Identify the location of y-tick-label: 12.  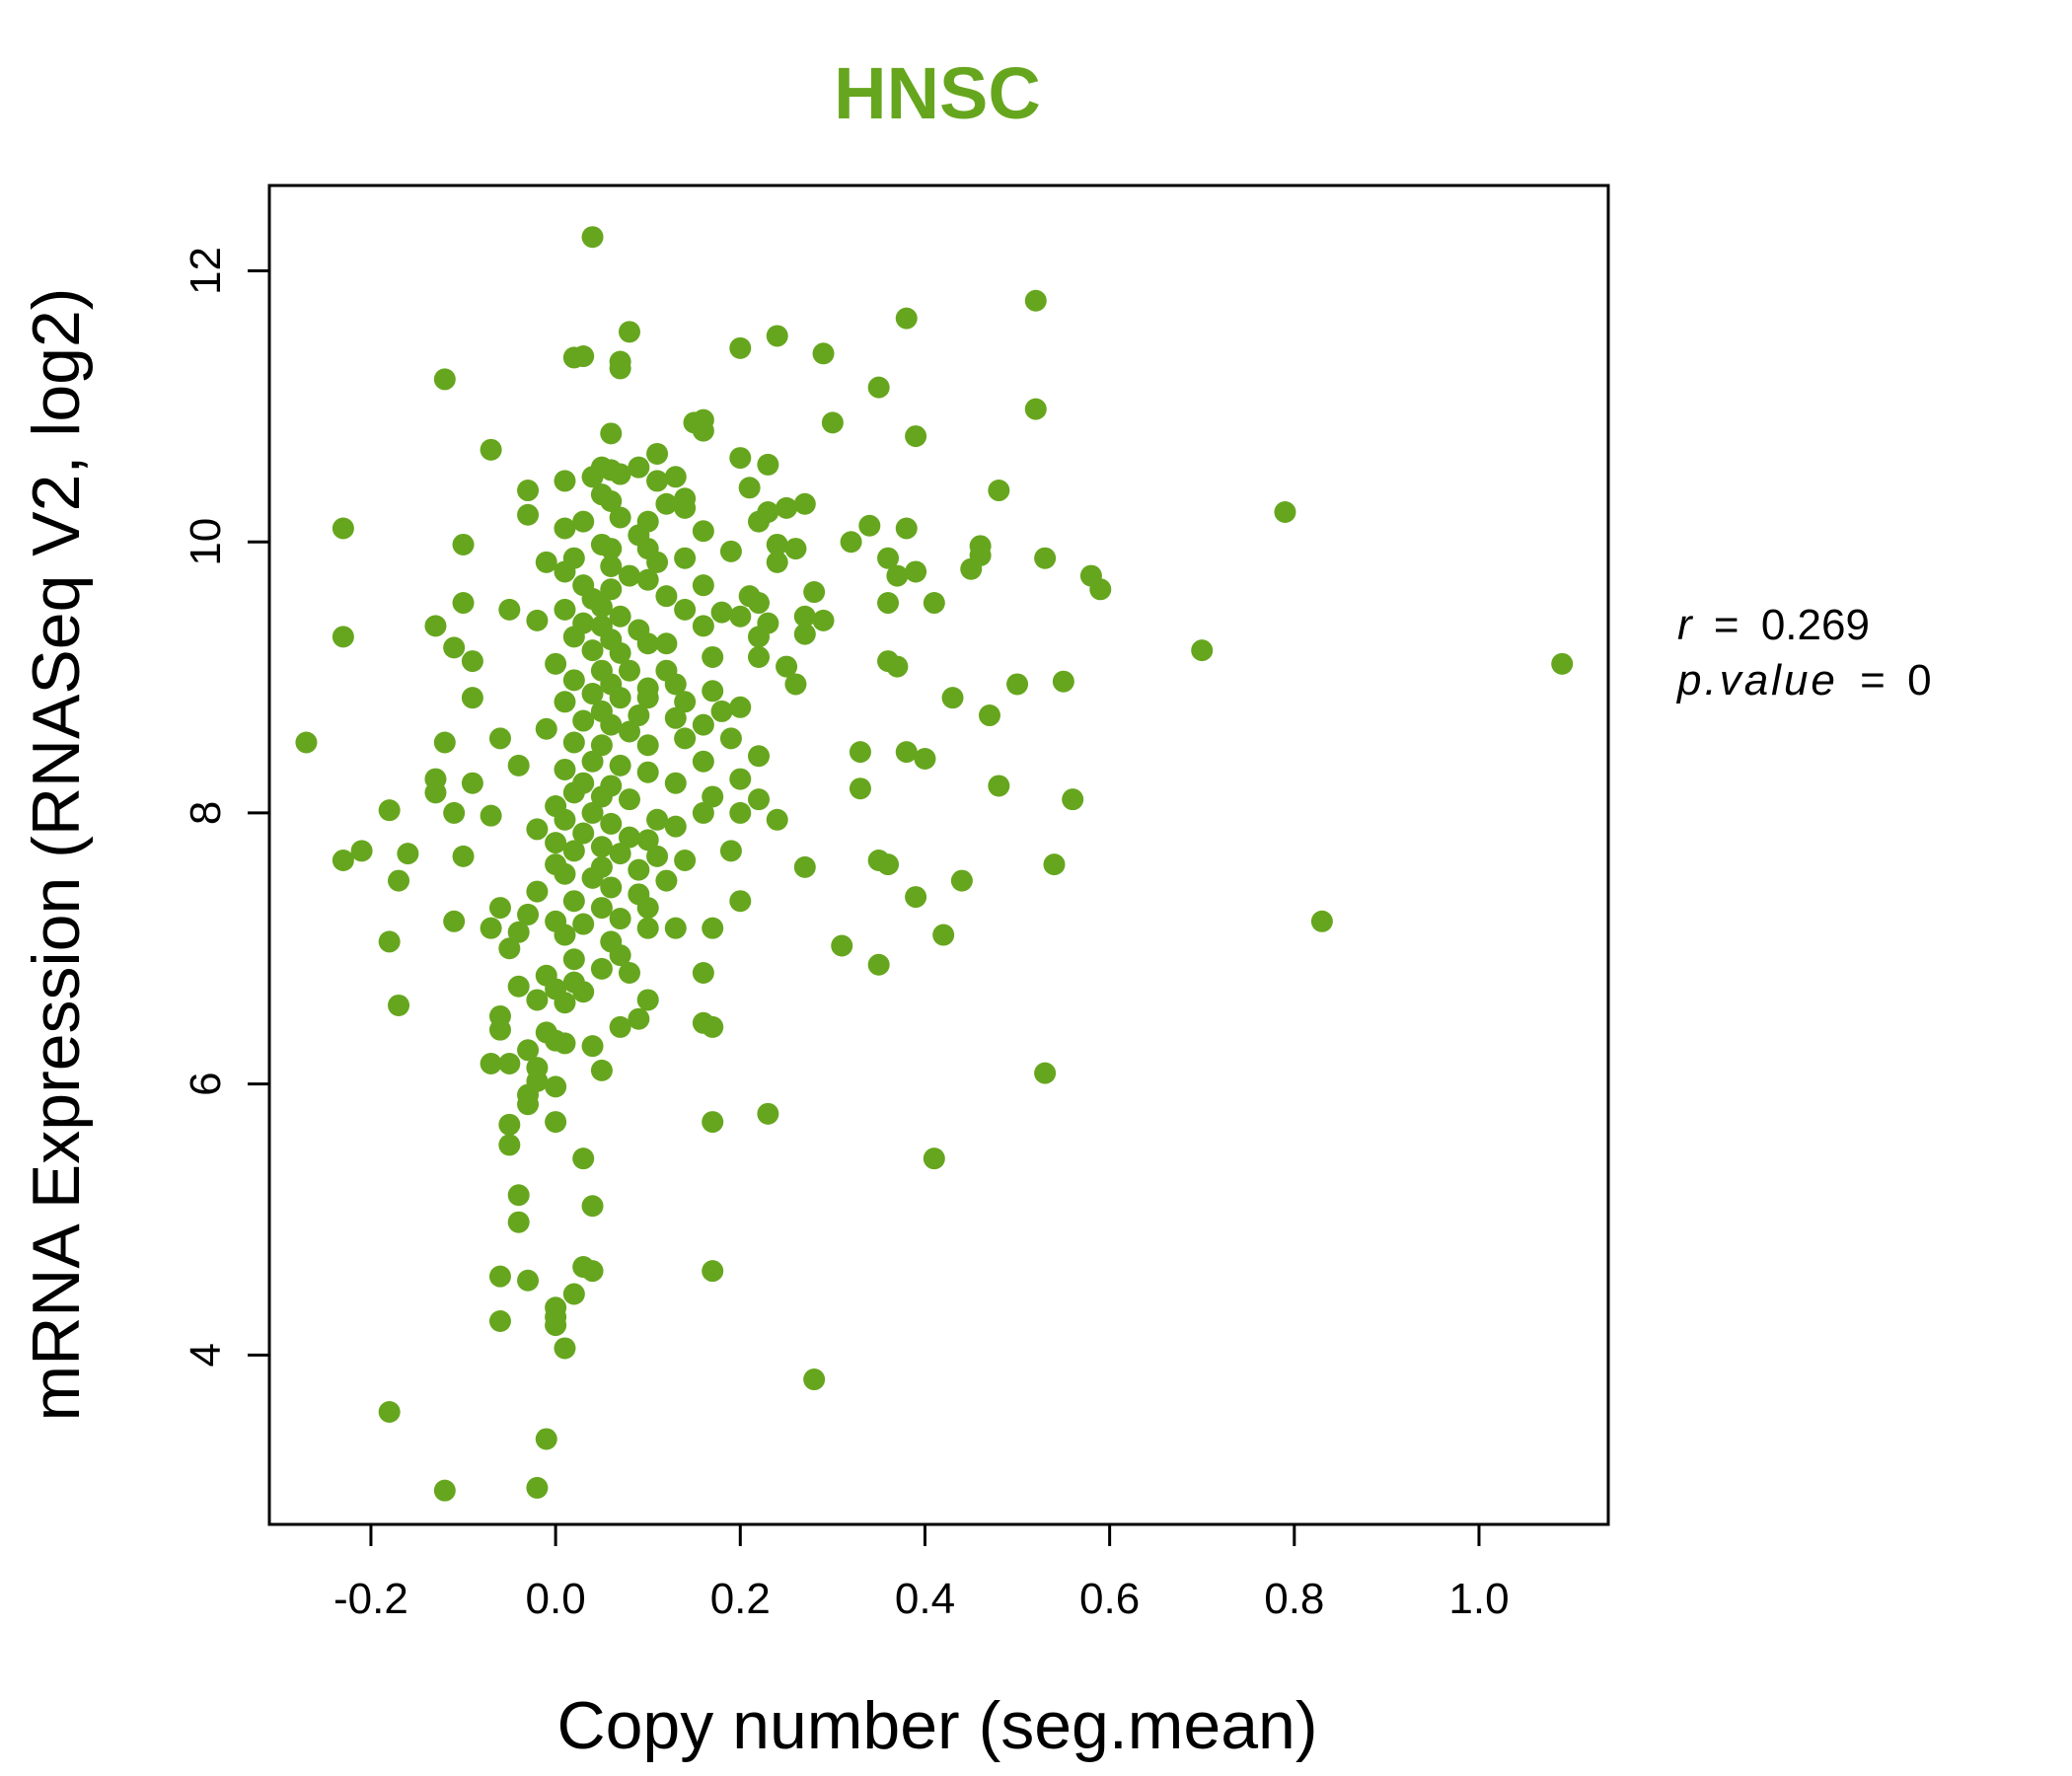
(206, 271).